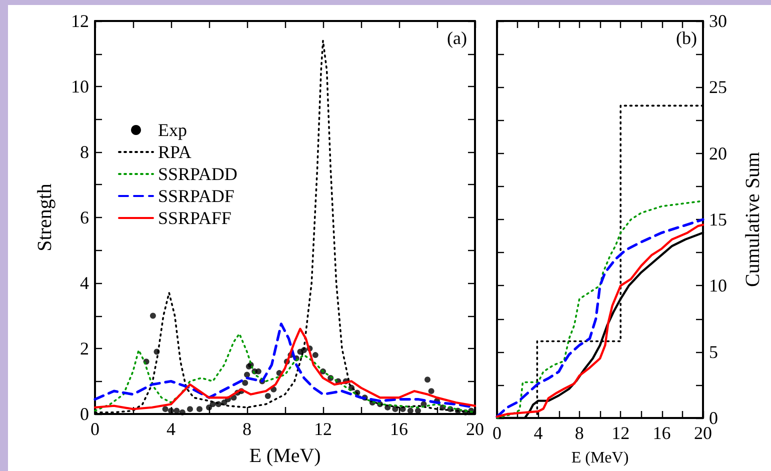 The height and width of the screenshot is (471, 771). I want to click on y-tick-label: 10, so click(80, 86).